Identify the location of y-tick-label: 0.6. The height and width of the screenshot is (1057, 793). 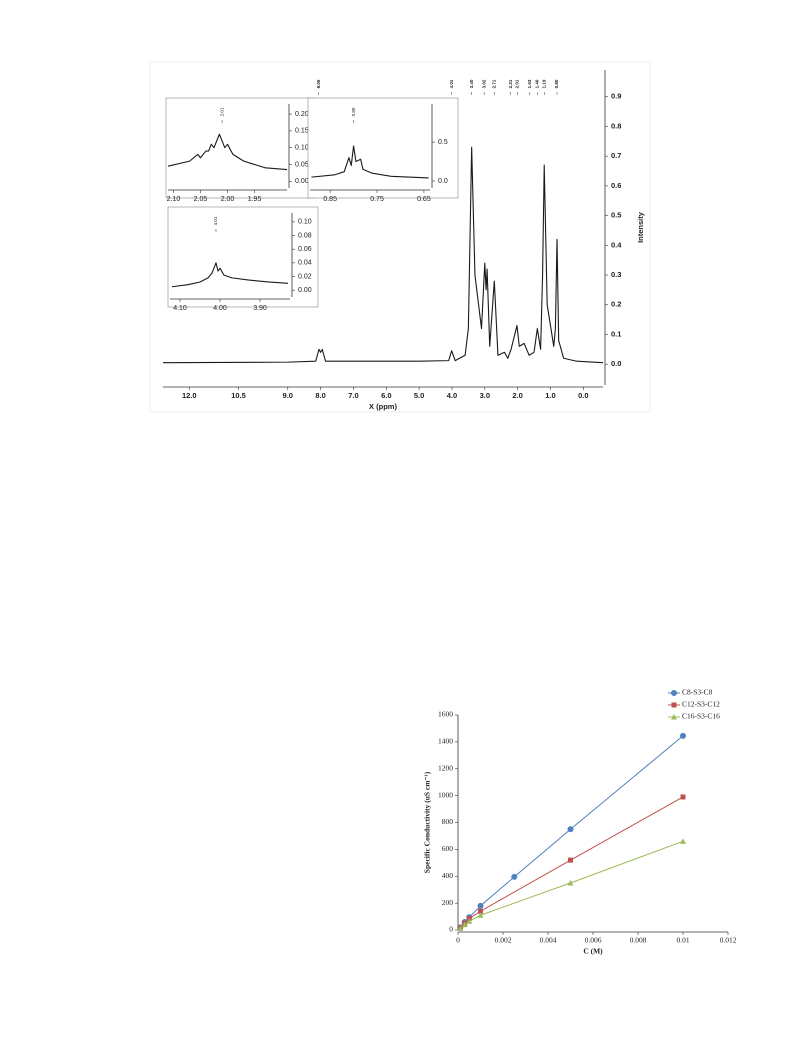
(616, 185).